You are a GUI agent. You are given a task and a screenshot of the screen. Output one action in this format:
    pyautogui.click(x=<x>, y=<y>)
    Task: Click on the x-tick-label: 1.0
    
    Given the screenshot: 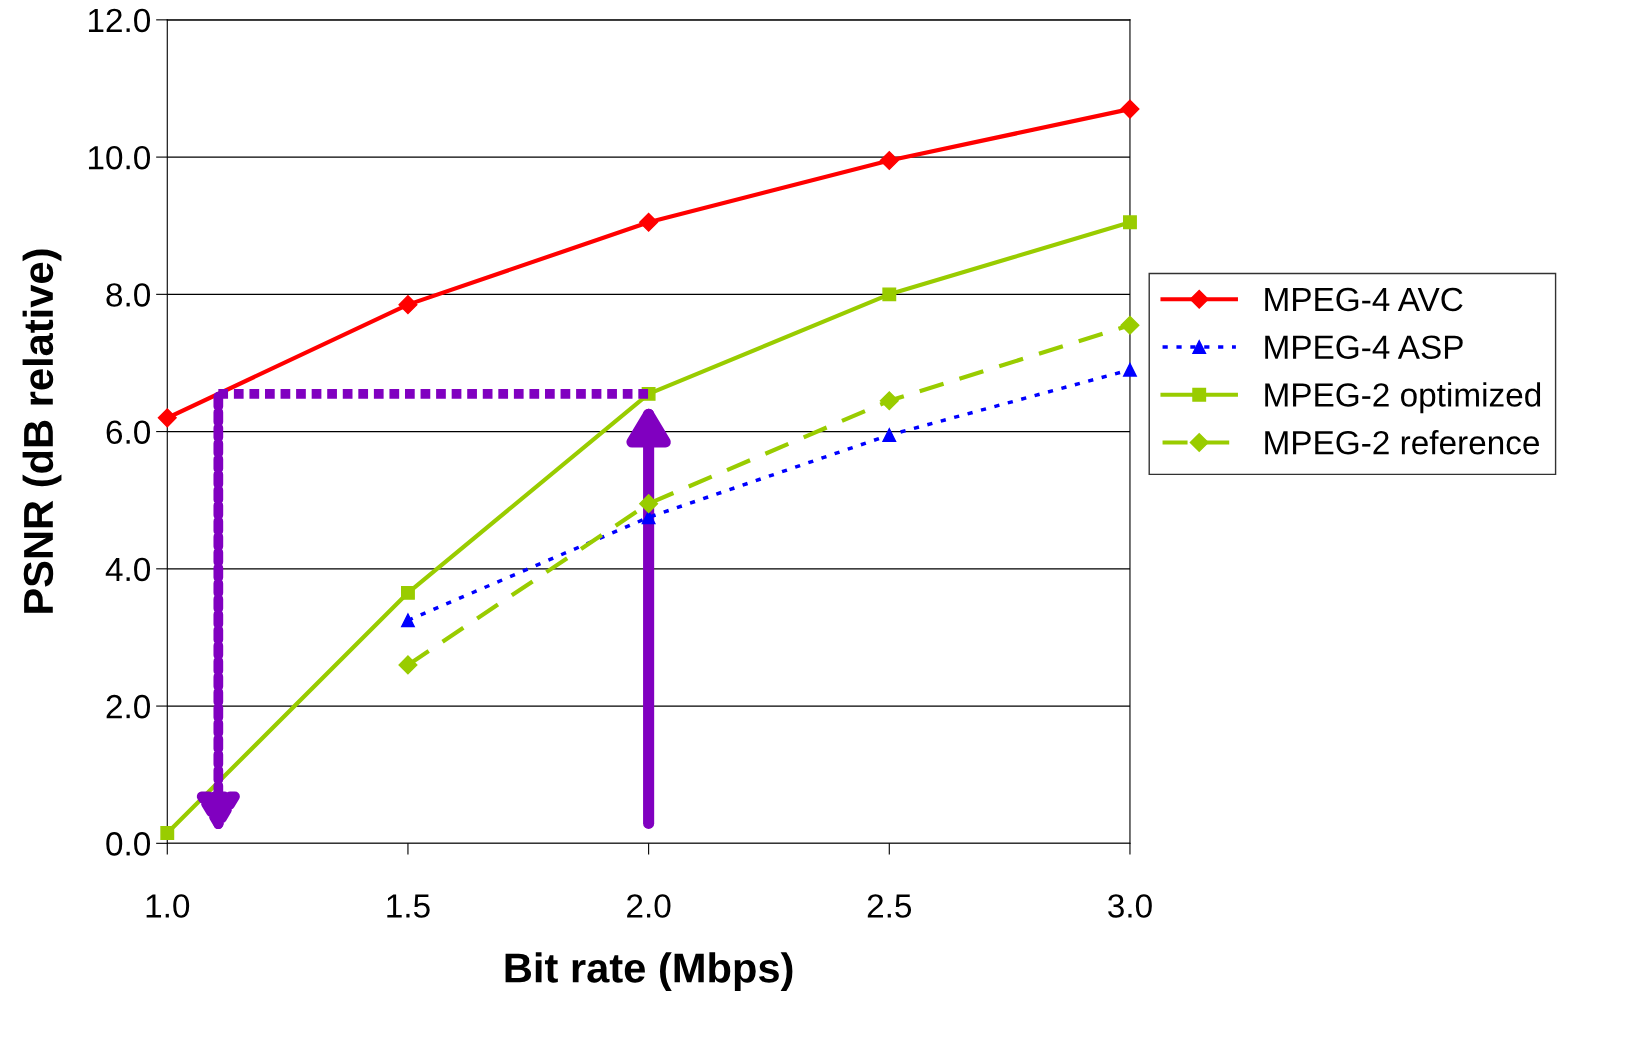 What is the action you would take?
    pyautogui.click(x=168, y=906)
    